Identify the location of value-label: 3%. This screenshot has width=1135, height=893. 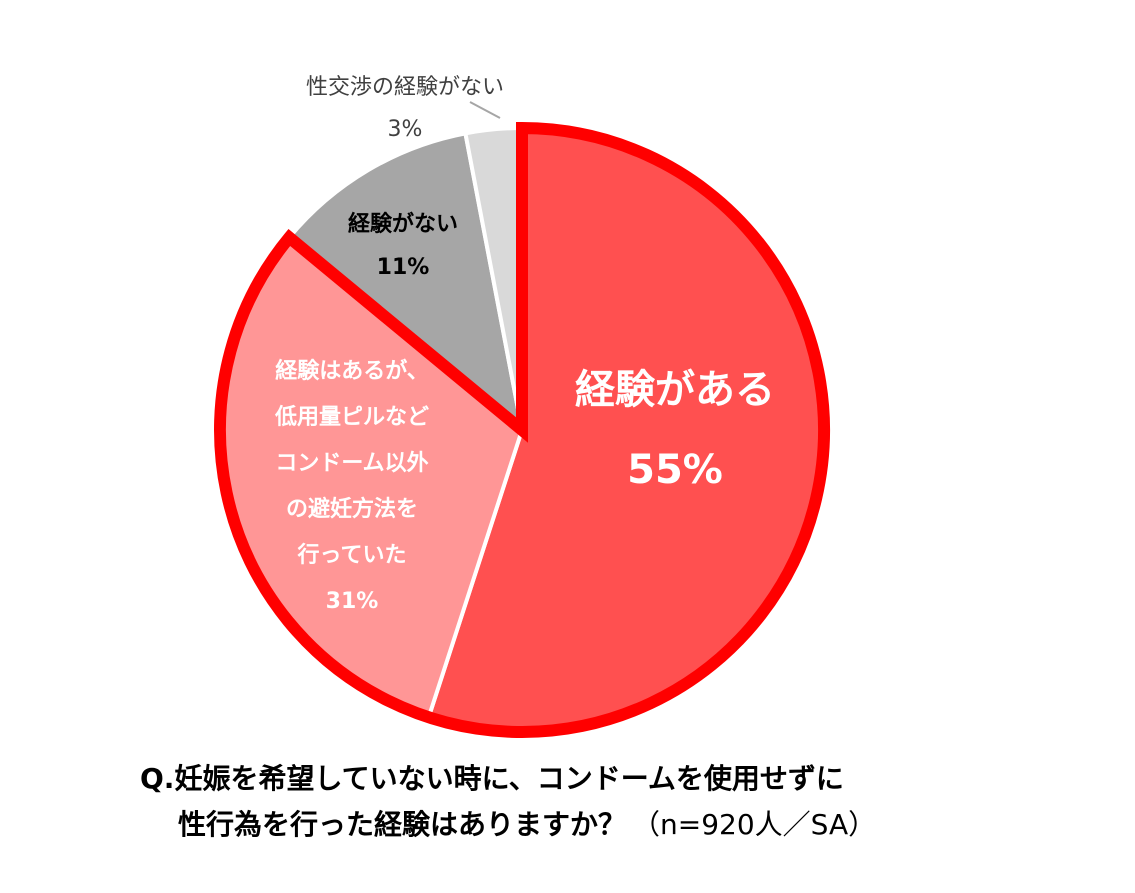
(405, 129).